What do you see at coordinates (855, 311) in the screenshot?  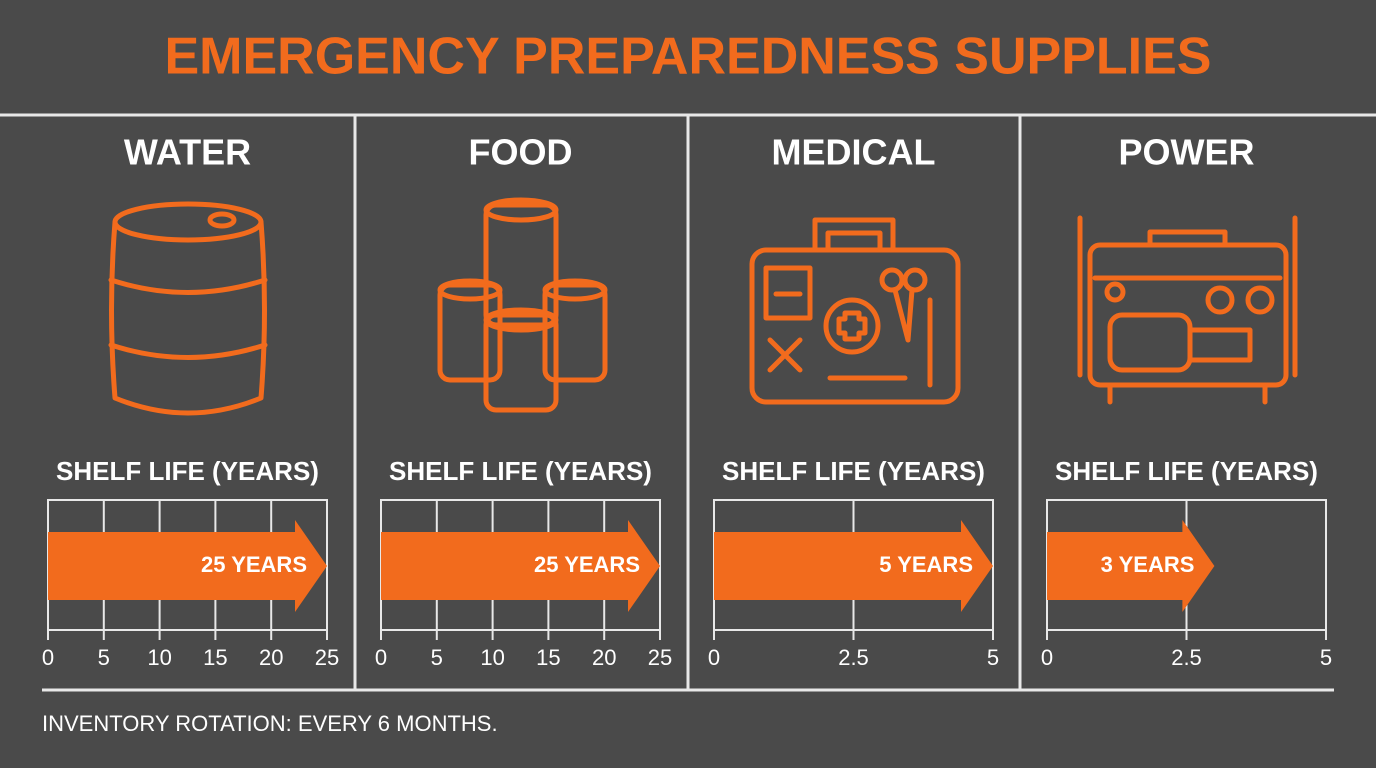 I see `medkit-icon` at bounding box center [855, 311].